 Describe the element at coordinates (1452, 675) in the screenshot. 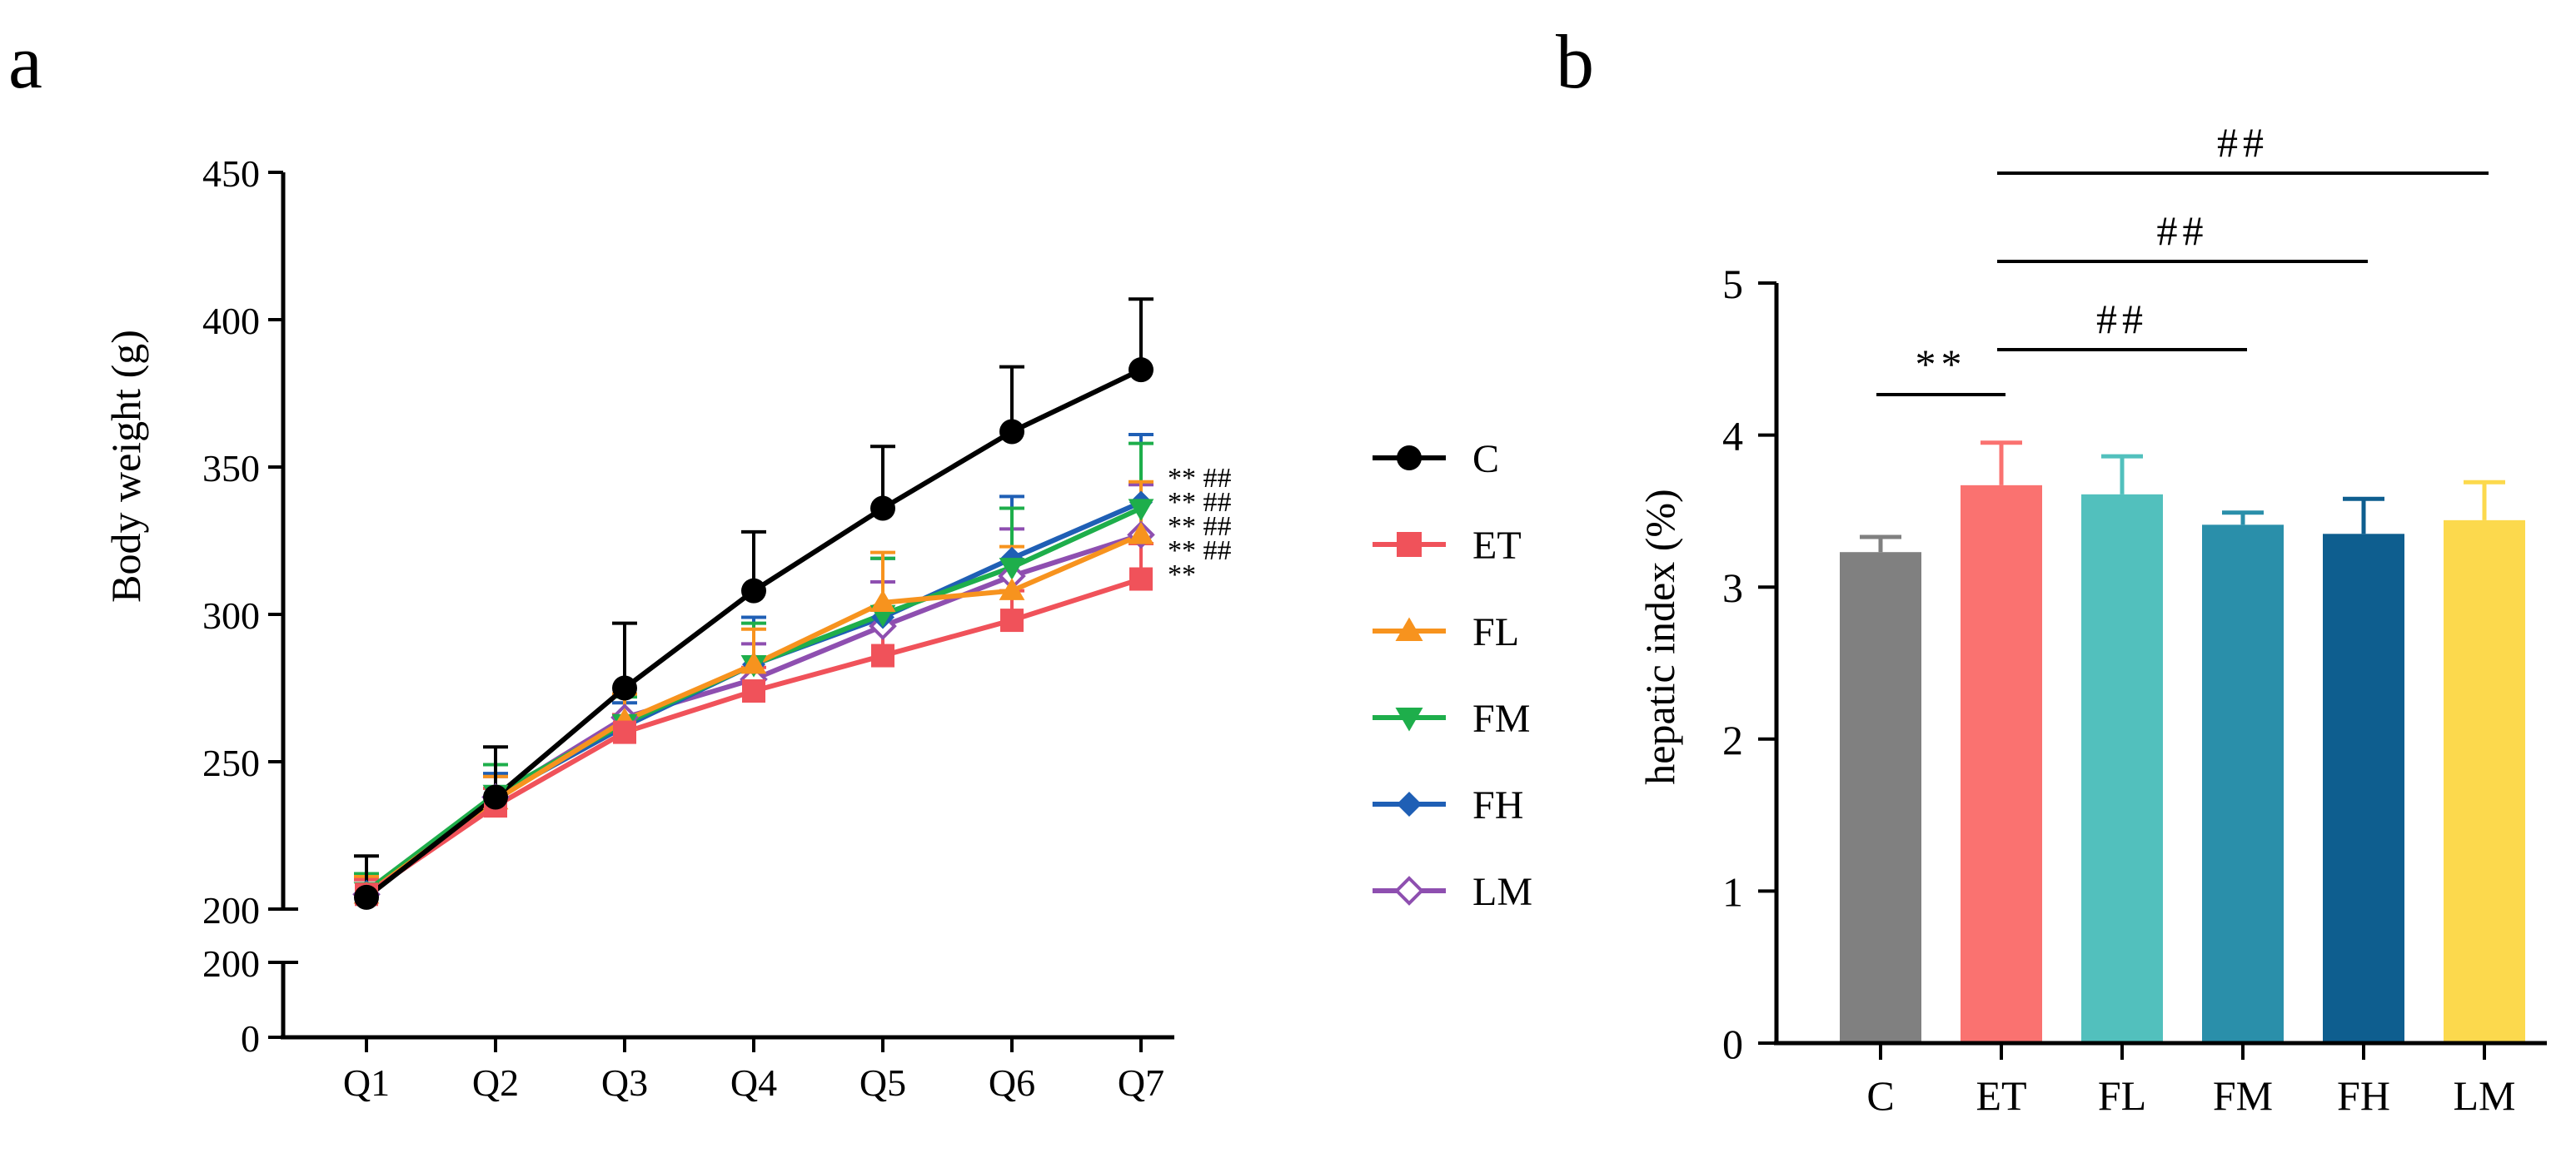

I see `panel-a-legend: C ET FL FM FH LM` at that location.